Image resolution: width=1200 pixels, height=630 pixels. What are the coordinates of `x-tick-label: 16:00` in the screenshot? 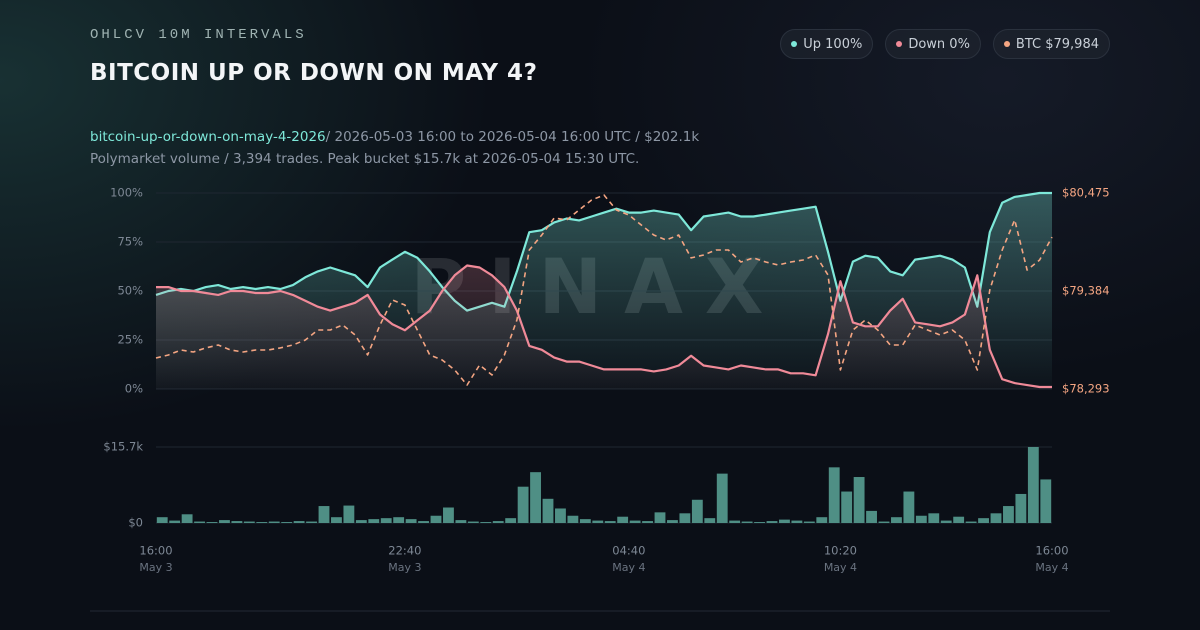 It's located at (1051, 551).